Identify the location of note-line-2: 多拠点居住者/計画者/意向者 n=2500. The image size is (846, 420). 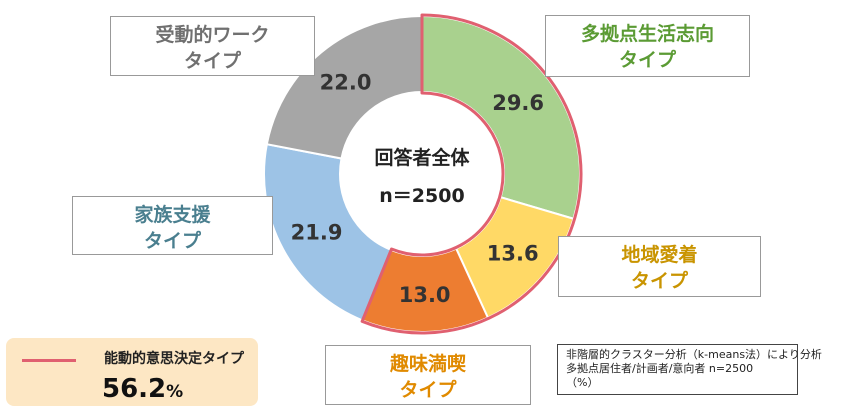
(660, 368).